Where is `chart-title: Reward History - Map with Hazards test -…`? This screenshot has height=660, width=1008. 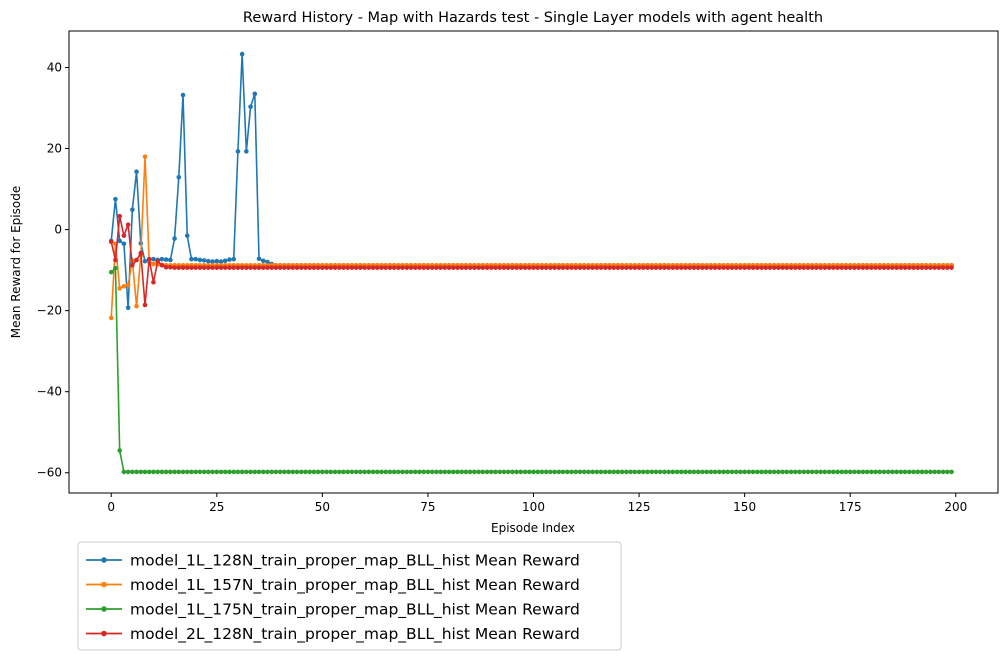 chart-title: Reward History - Map with Hazards test -… is located at coordinates (533, 18).